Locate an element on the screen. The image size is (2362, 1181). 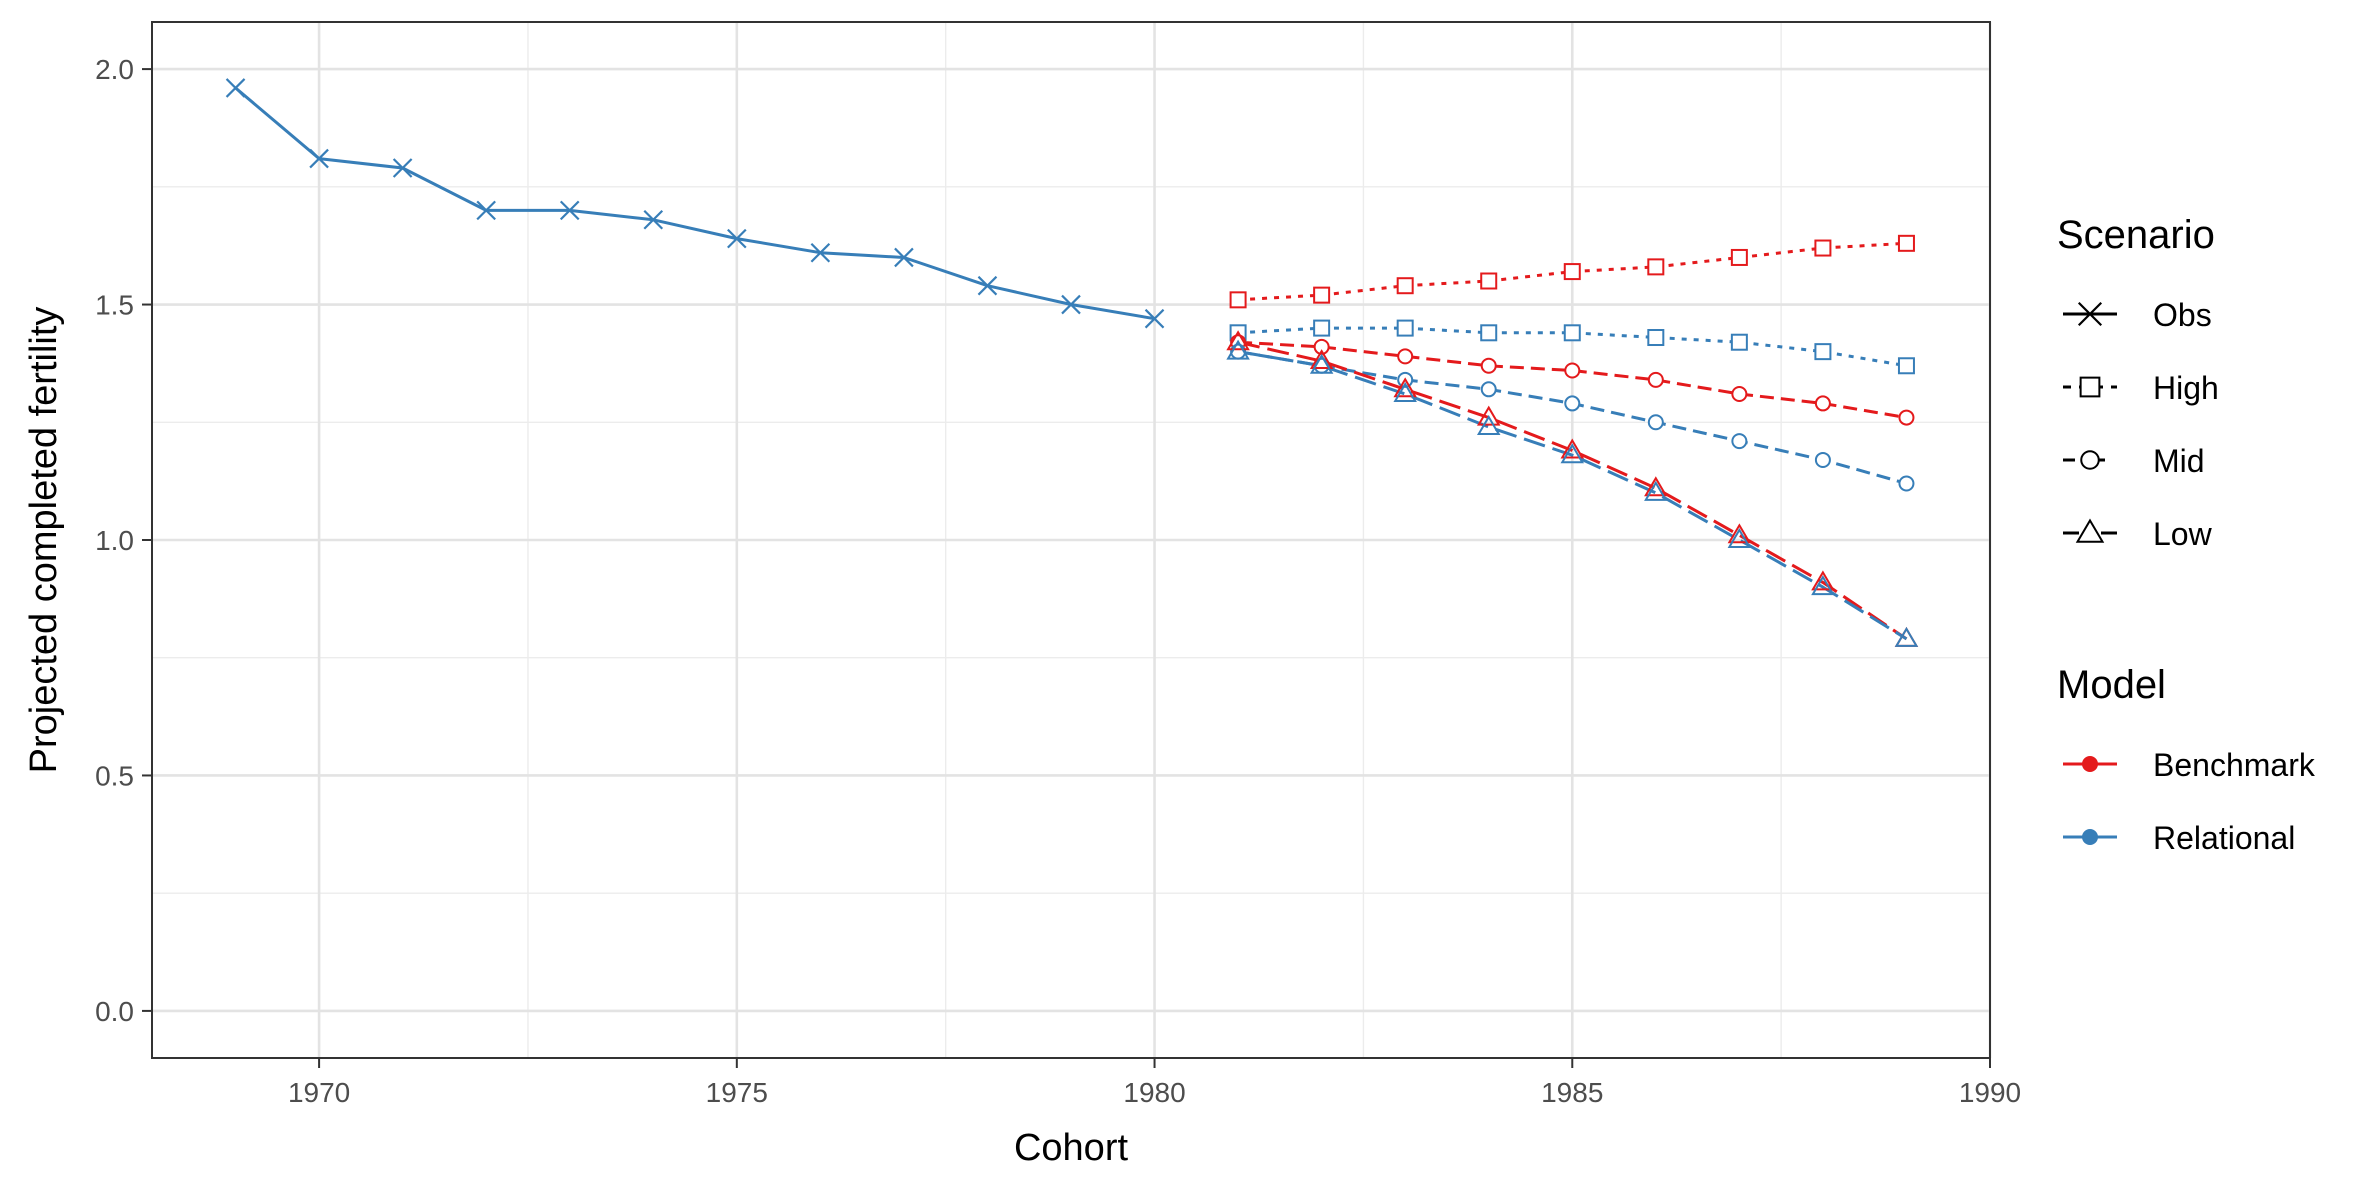
x-tick-label: 1980 is located at coordinates (1154, 1092).